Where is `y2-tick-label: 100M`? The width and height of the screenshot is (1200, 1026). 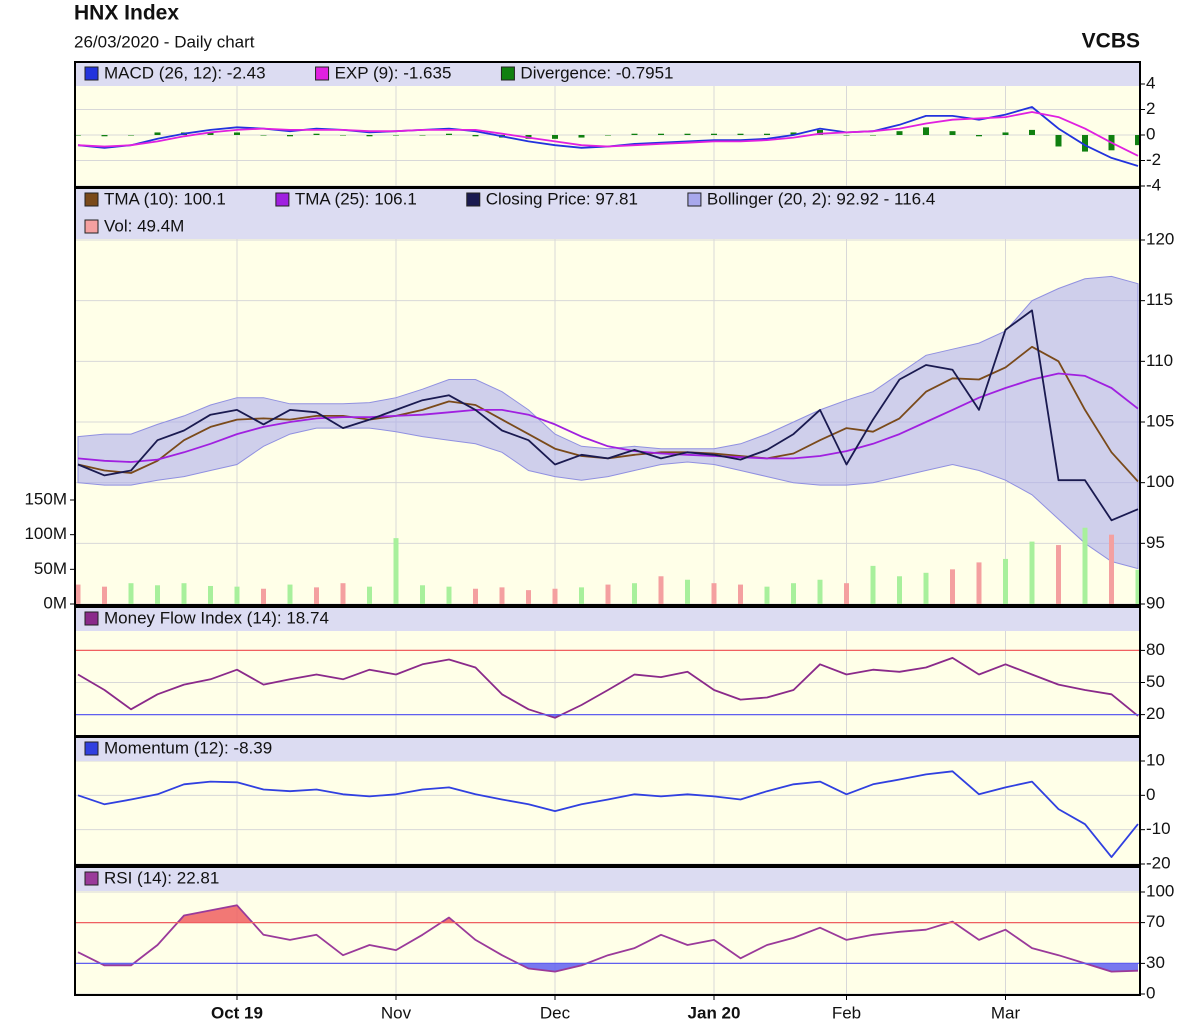 y2-tick-label: 100M is located at coordinates (45, 533).